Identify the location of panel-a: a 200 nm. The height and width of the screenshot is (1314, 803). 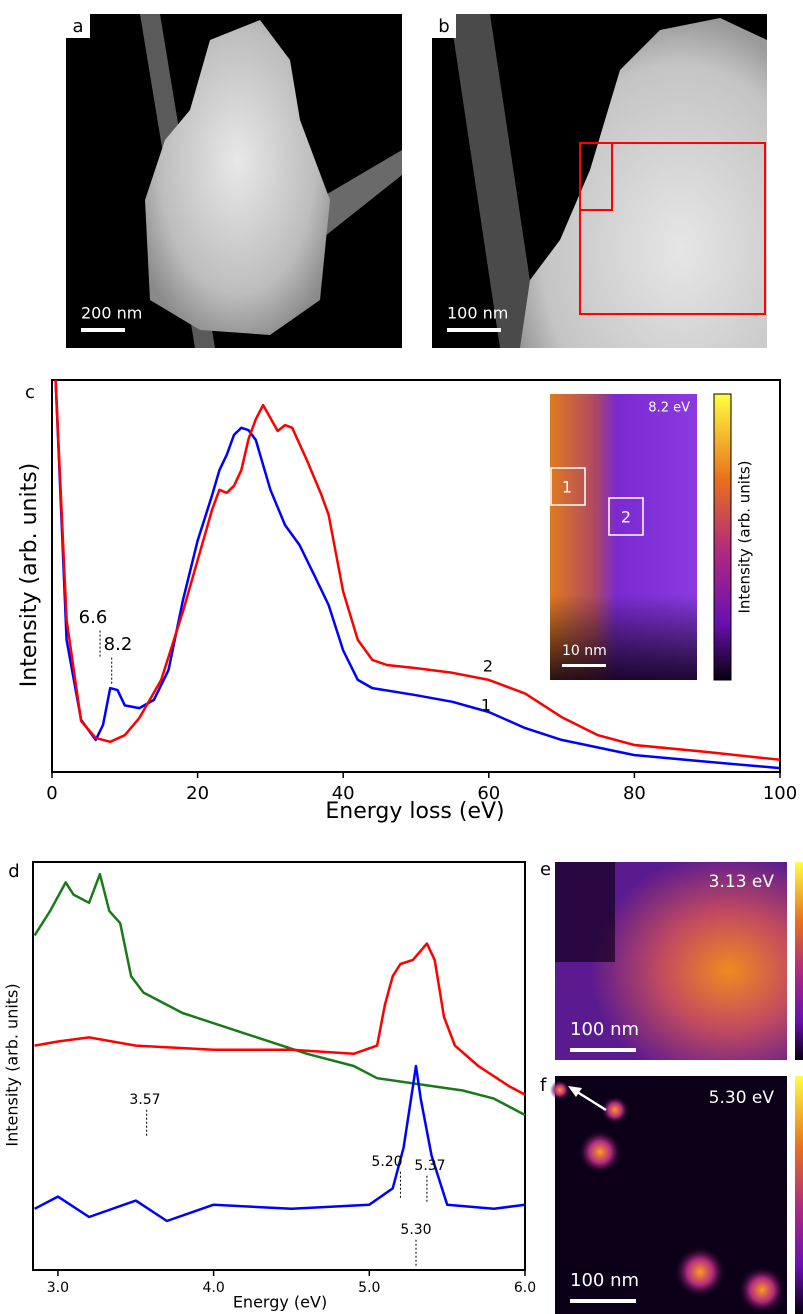
(234, 181).